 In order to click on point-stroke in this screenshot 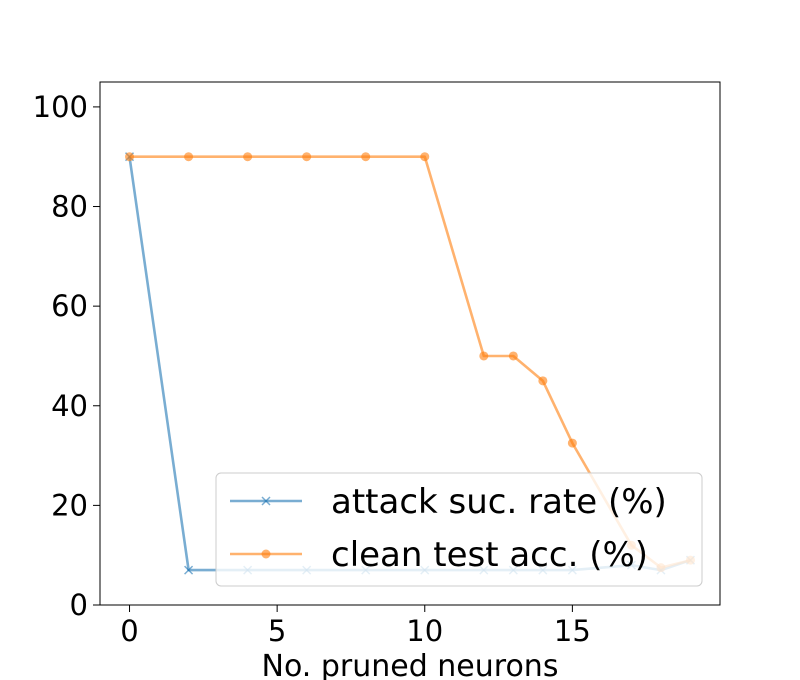, I will do `click(189, 570)`.